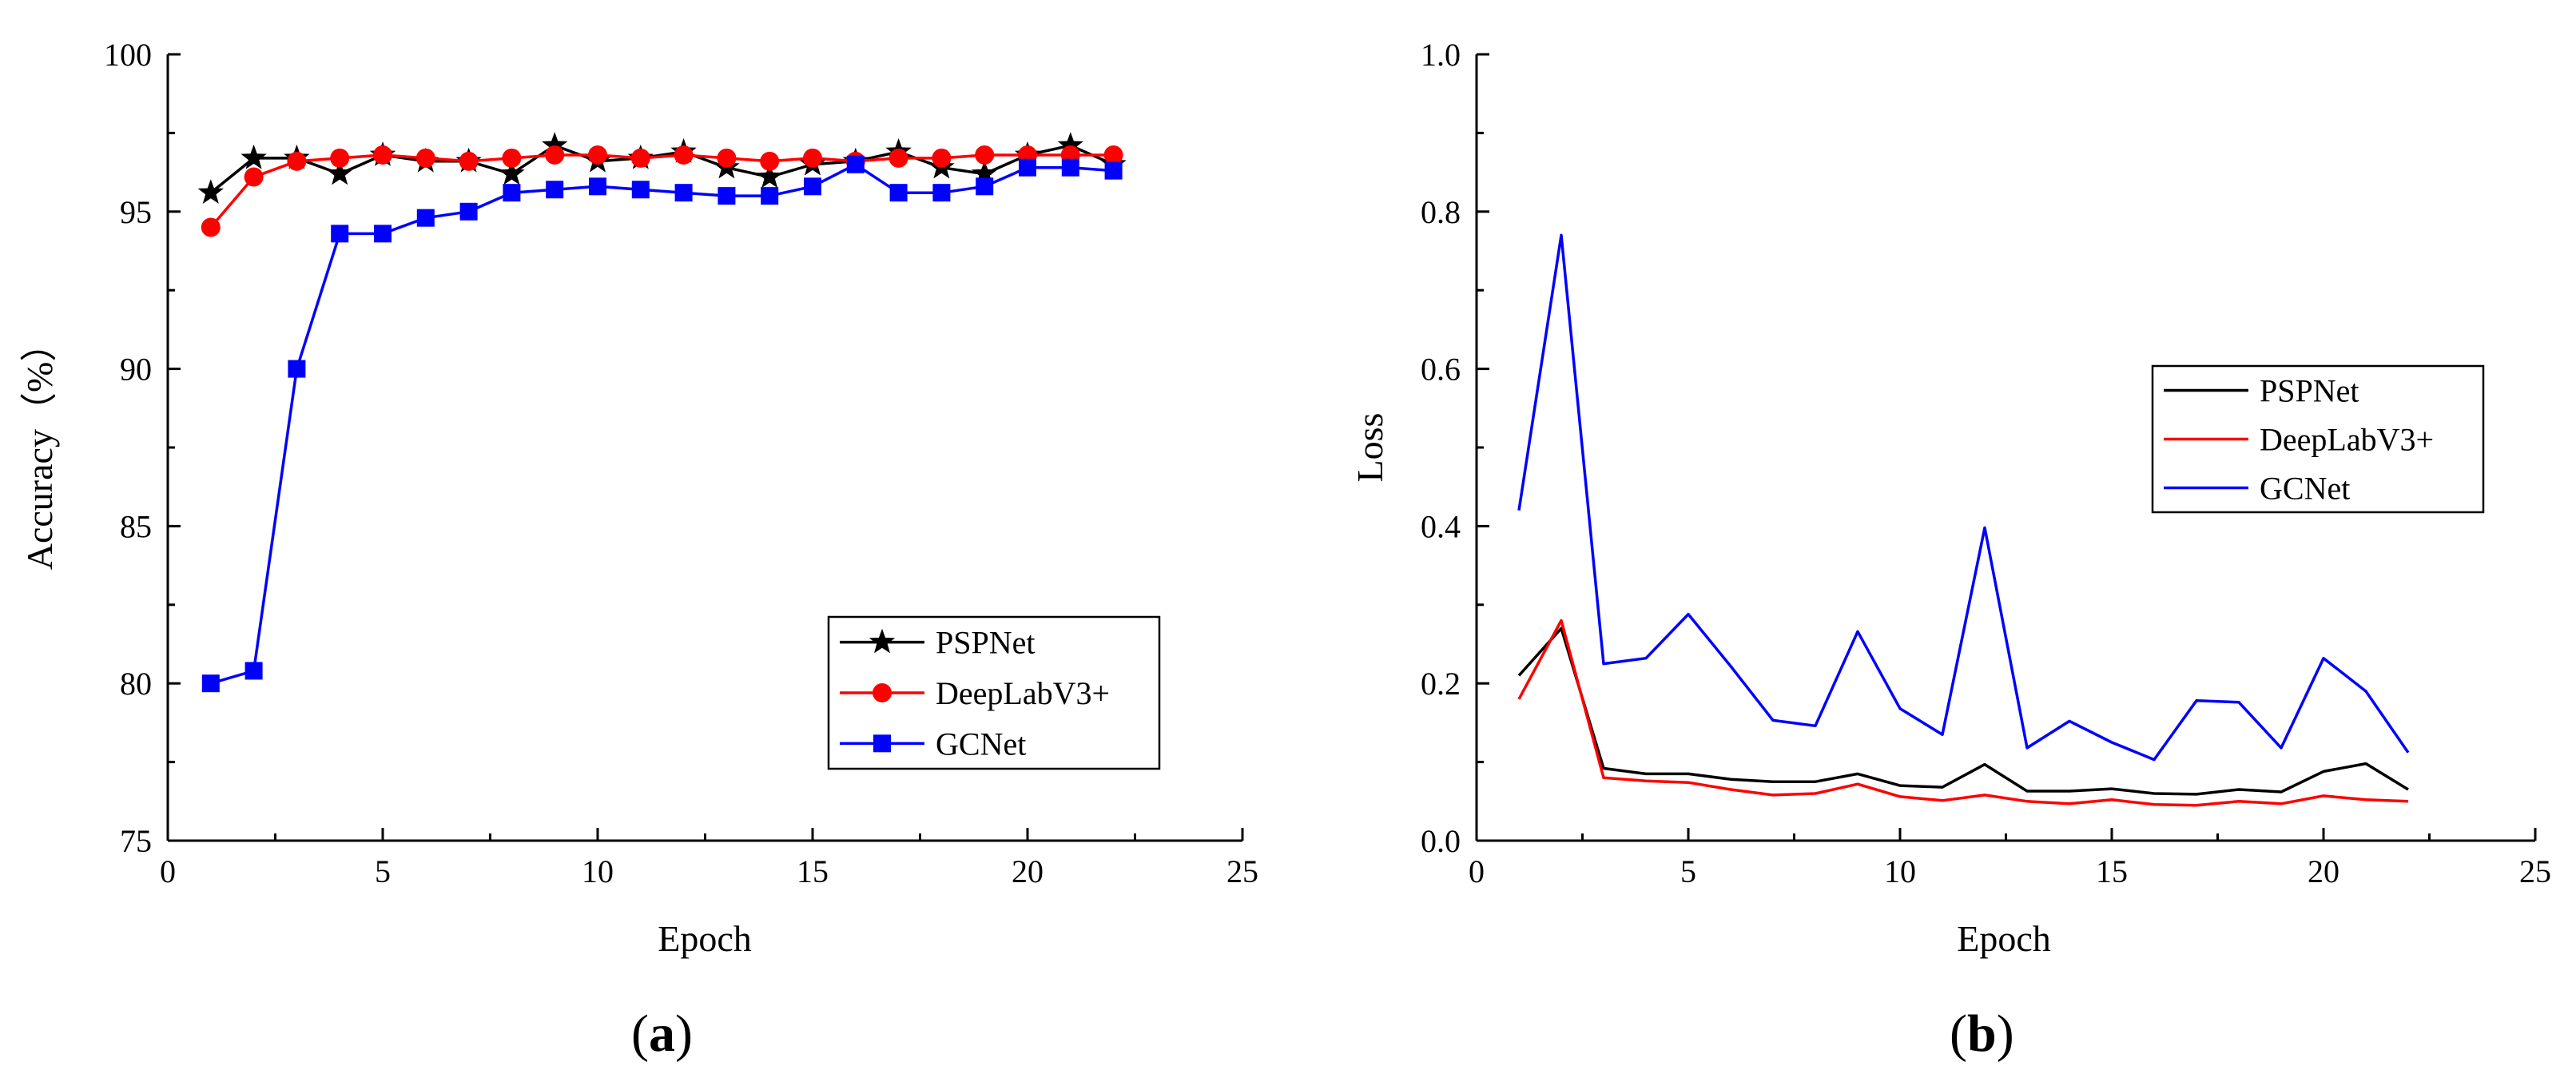 This screenshot has height=1070, width=2576. I want to click on panel-label-letter: b, so click(1982, 1033).